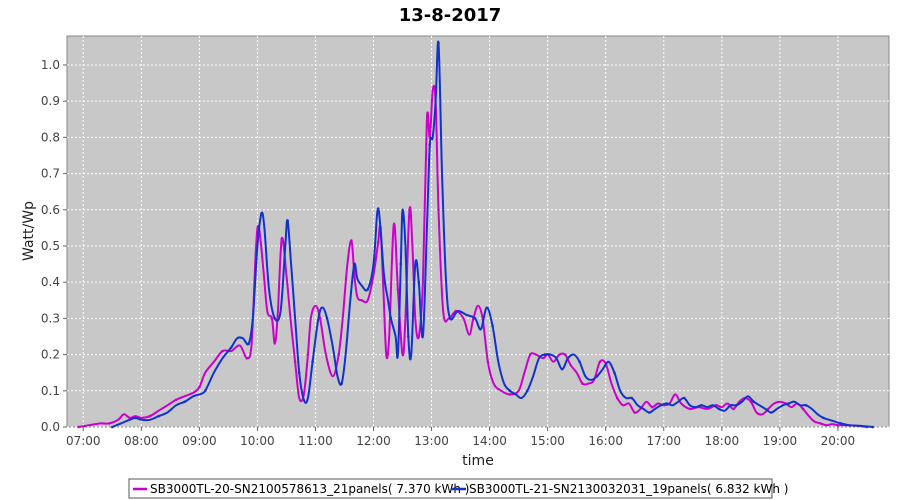 This screenshot has width=900, height=500. Describe the element at coordinates (50, 101) in the screenshot. I see `y-tick-label: 0.9` at that location.